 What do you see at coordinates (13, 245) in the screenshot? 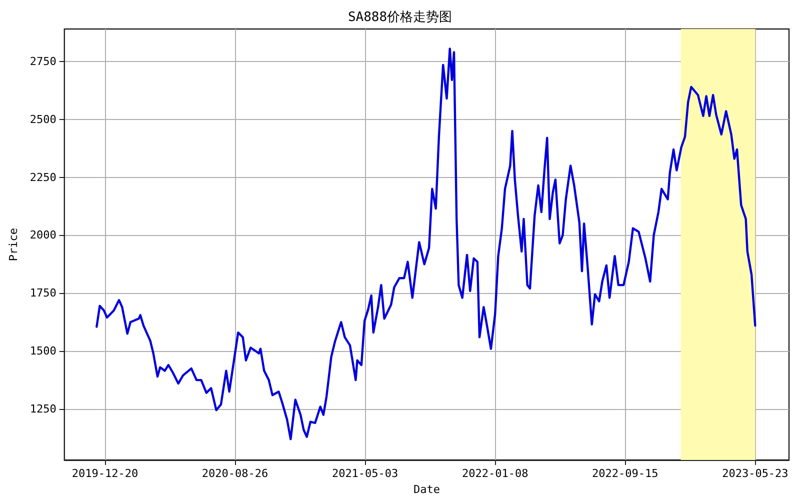
I see `y-axis-title: Price` at bounding box center [13, 245].